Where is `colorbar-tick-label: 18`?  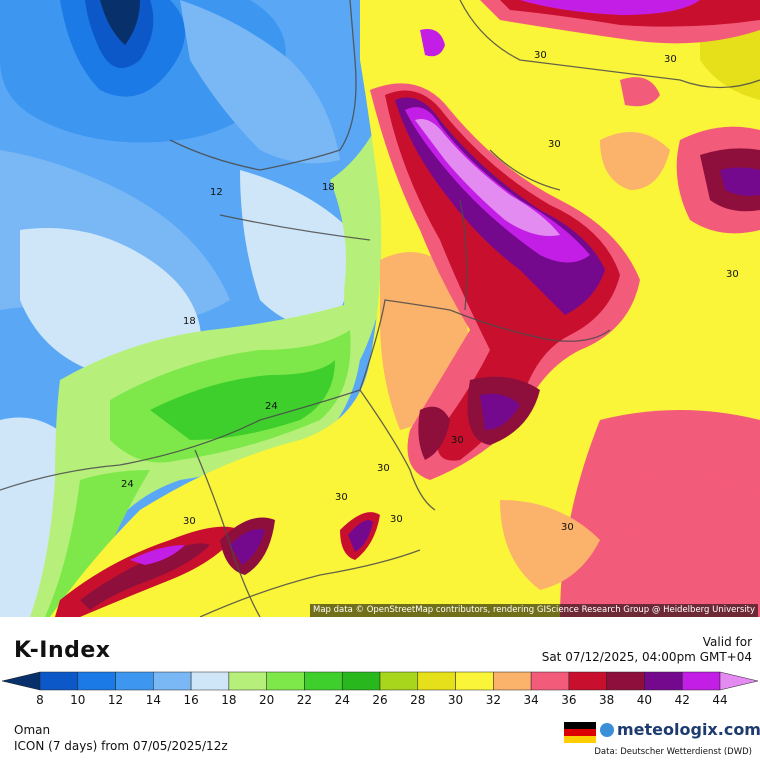
colorbar-tick-label: 18 is located at coordinates (228, 700).